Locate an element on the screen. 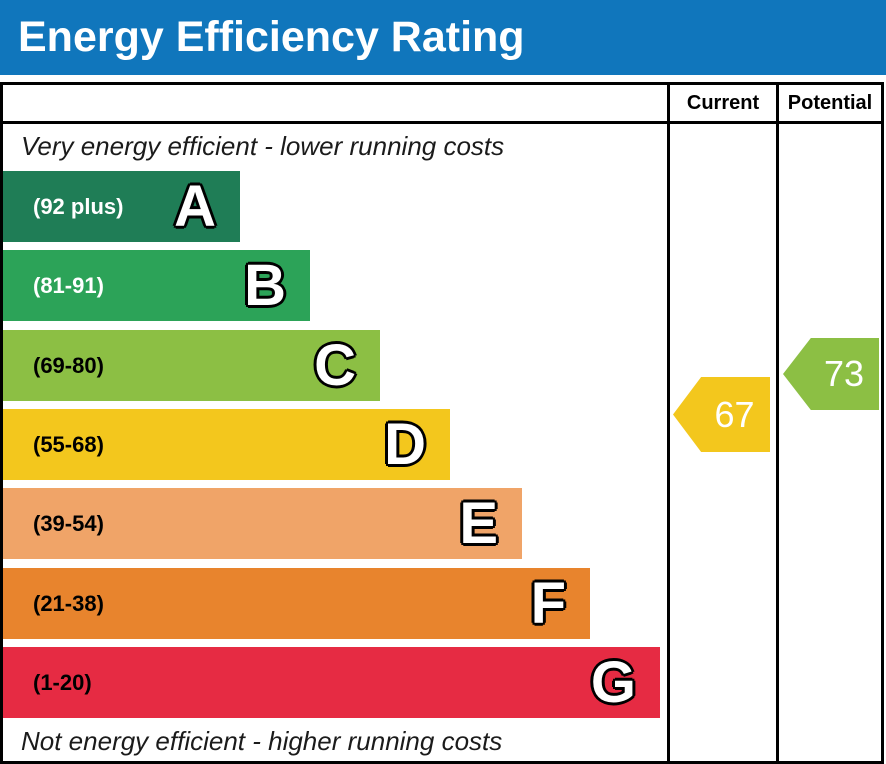 Image resolution: width=886 pixels, height=764 pixels. band-e-letter: E is located at coordinates (478, 523).